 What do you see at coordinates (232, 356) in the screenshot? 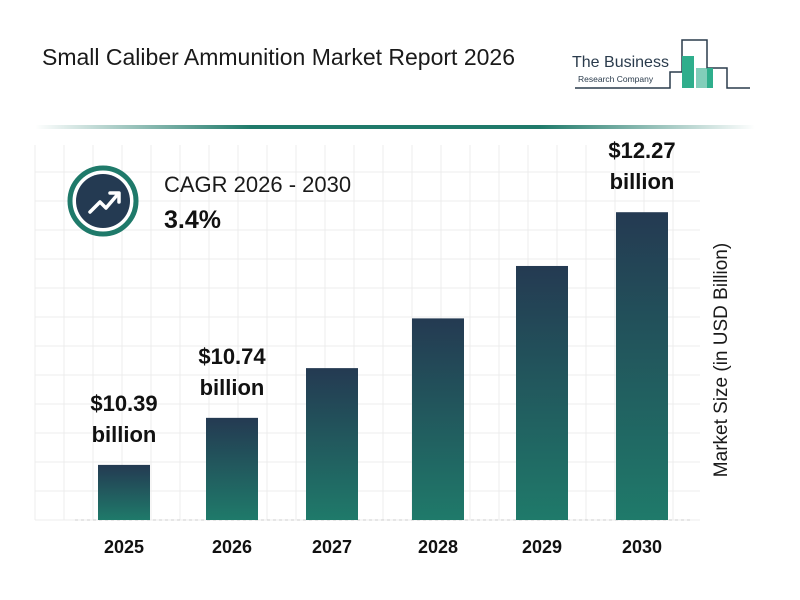
I see `data-label: $10.74` at bounding box center [232, 356].